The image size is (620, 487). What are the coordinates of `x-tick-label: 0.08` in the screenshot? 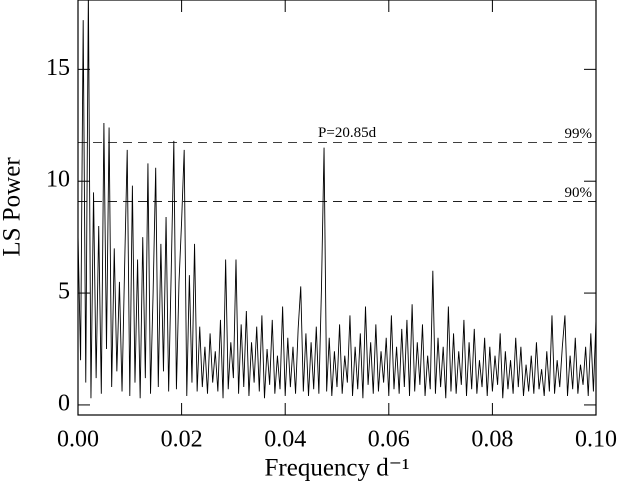 It's located at (492, 440).